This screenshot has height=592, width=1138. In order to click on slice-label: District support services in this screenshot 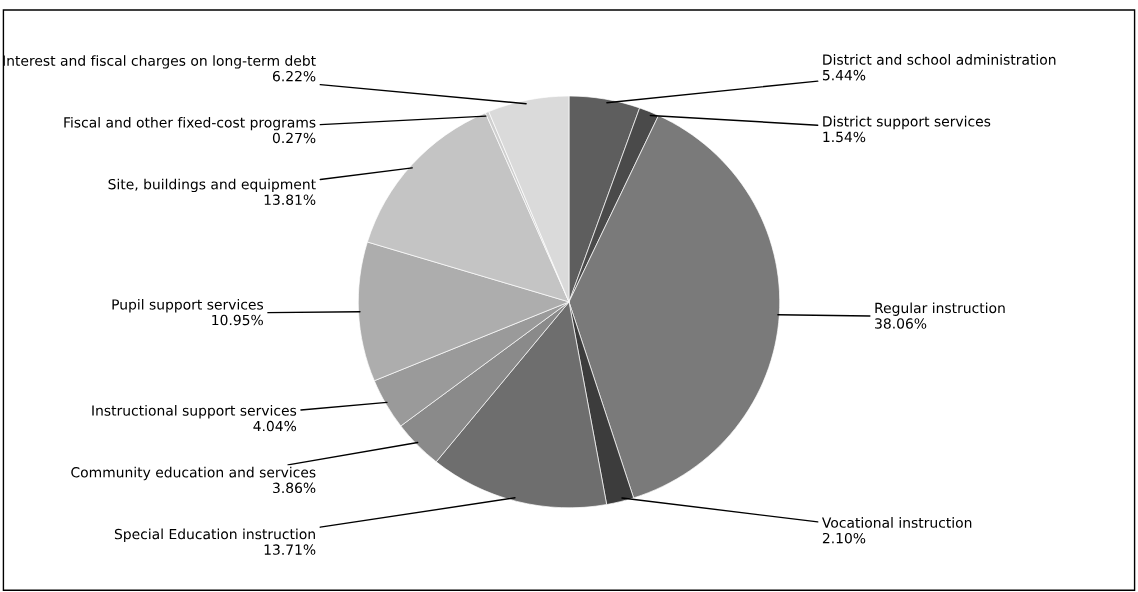, I will do `click(907, 122)`.